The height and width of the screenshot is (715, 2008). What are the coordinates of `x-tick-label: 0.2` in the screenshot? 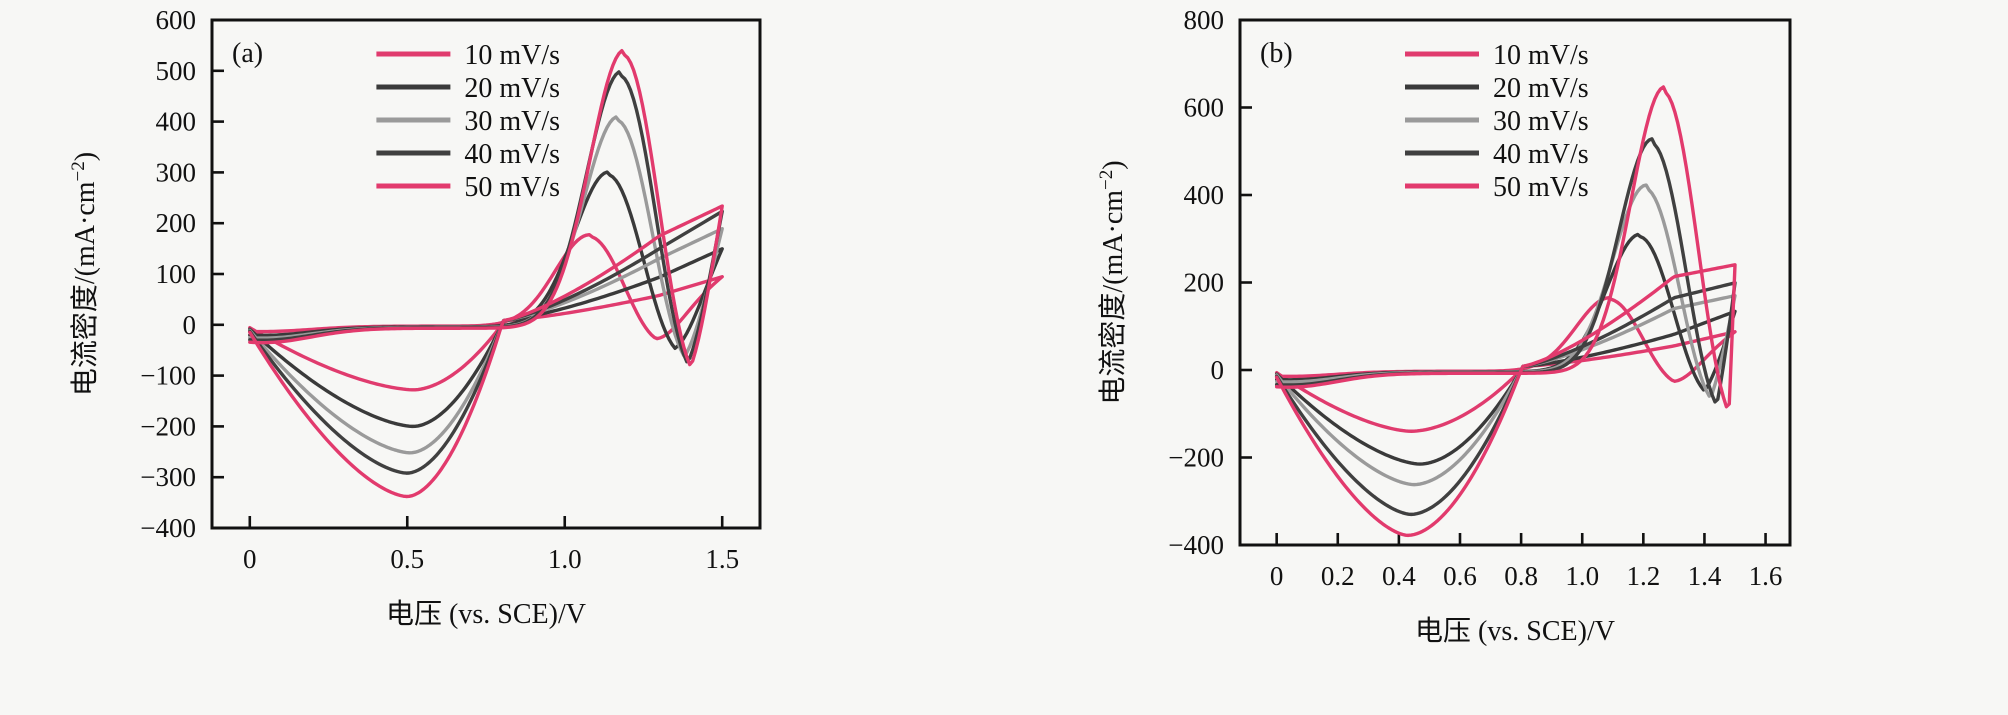 It's located at (1338, 576).